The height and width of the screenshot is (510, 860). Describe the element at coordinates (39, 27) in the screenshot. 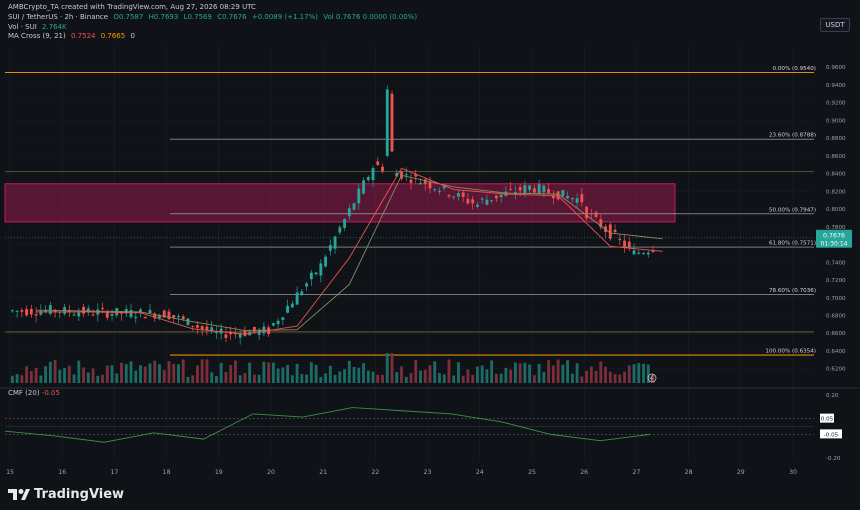

I see `volume-legend: Vol · SUI 2.764K` at that location.